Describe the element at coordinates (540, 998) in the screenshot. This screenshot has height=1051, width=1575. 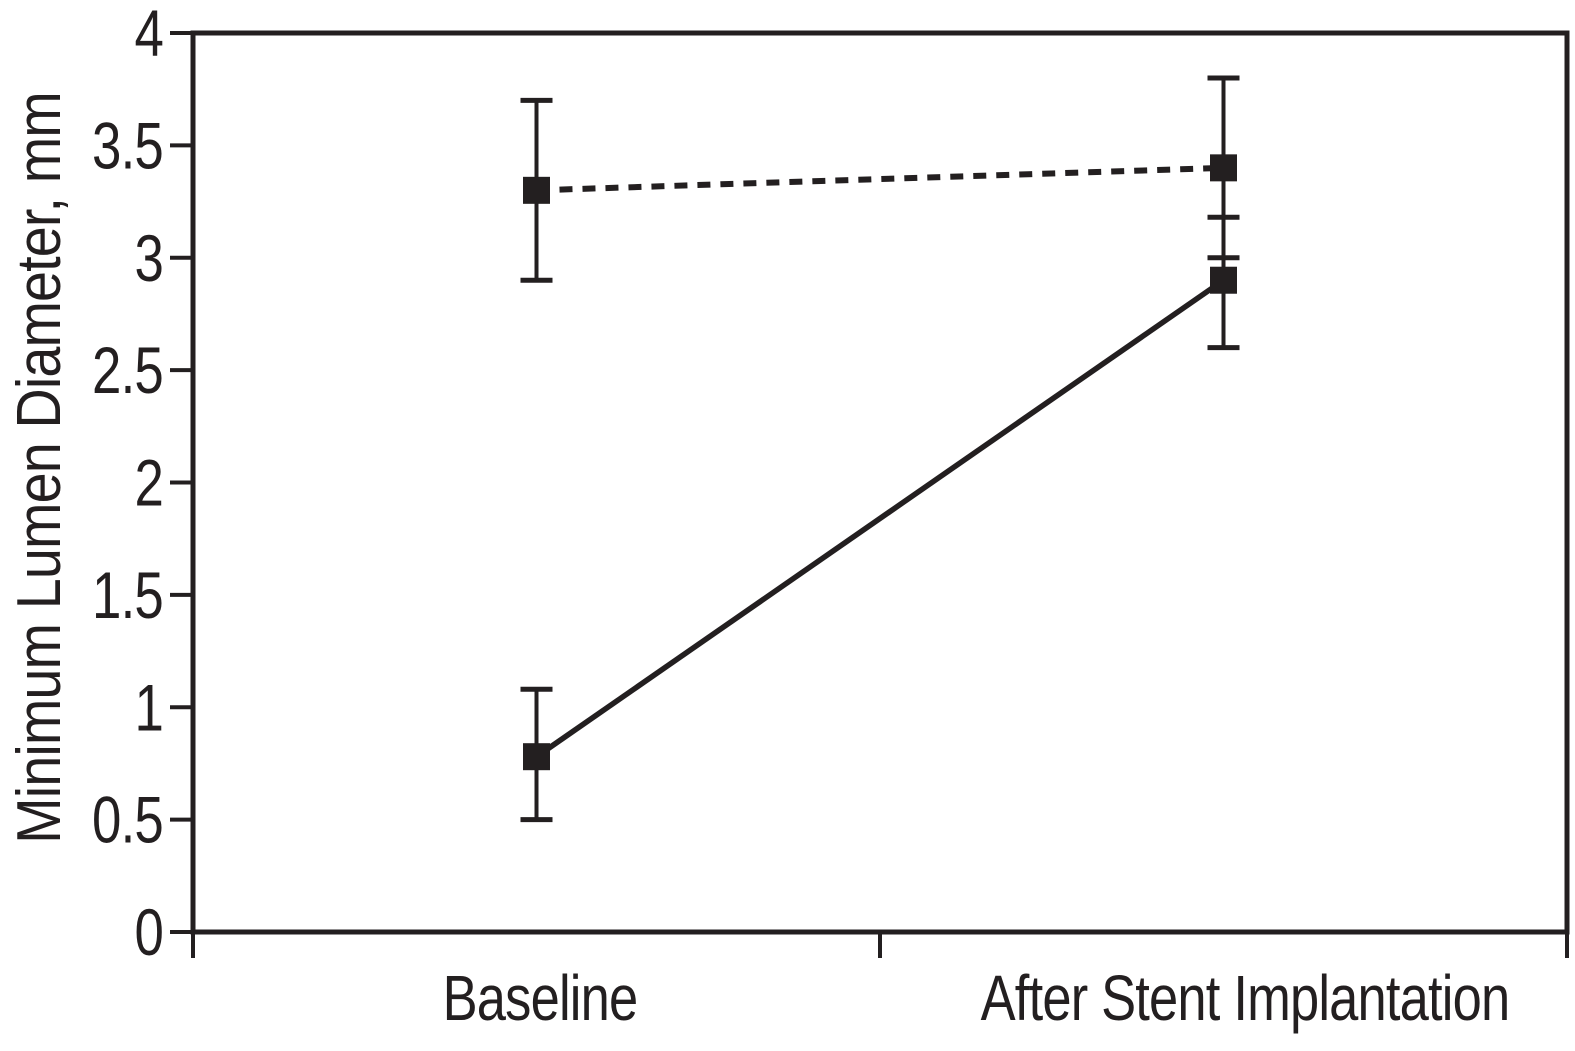
I see `x-tick-label-baseline: Baseline` at that location.